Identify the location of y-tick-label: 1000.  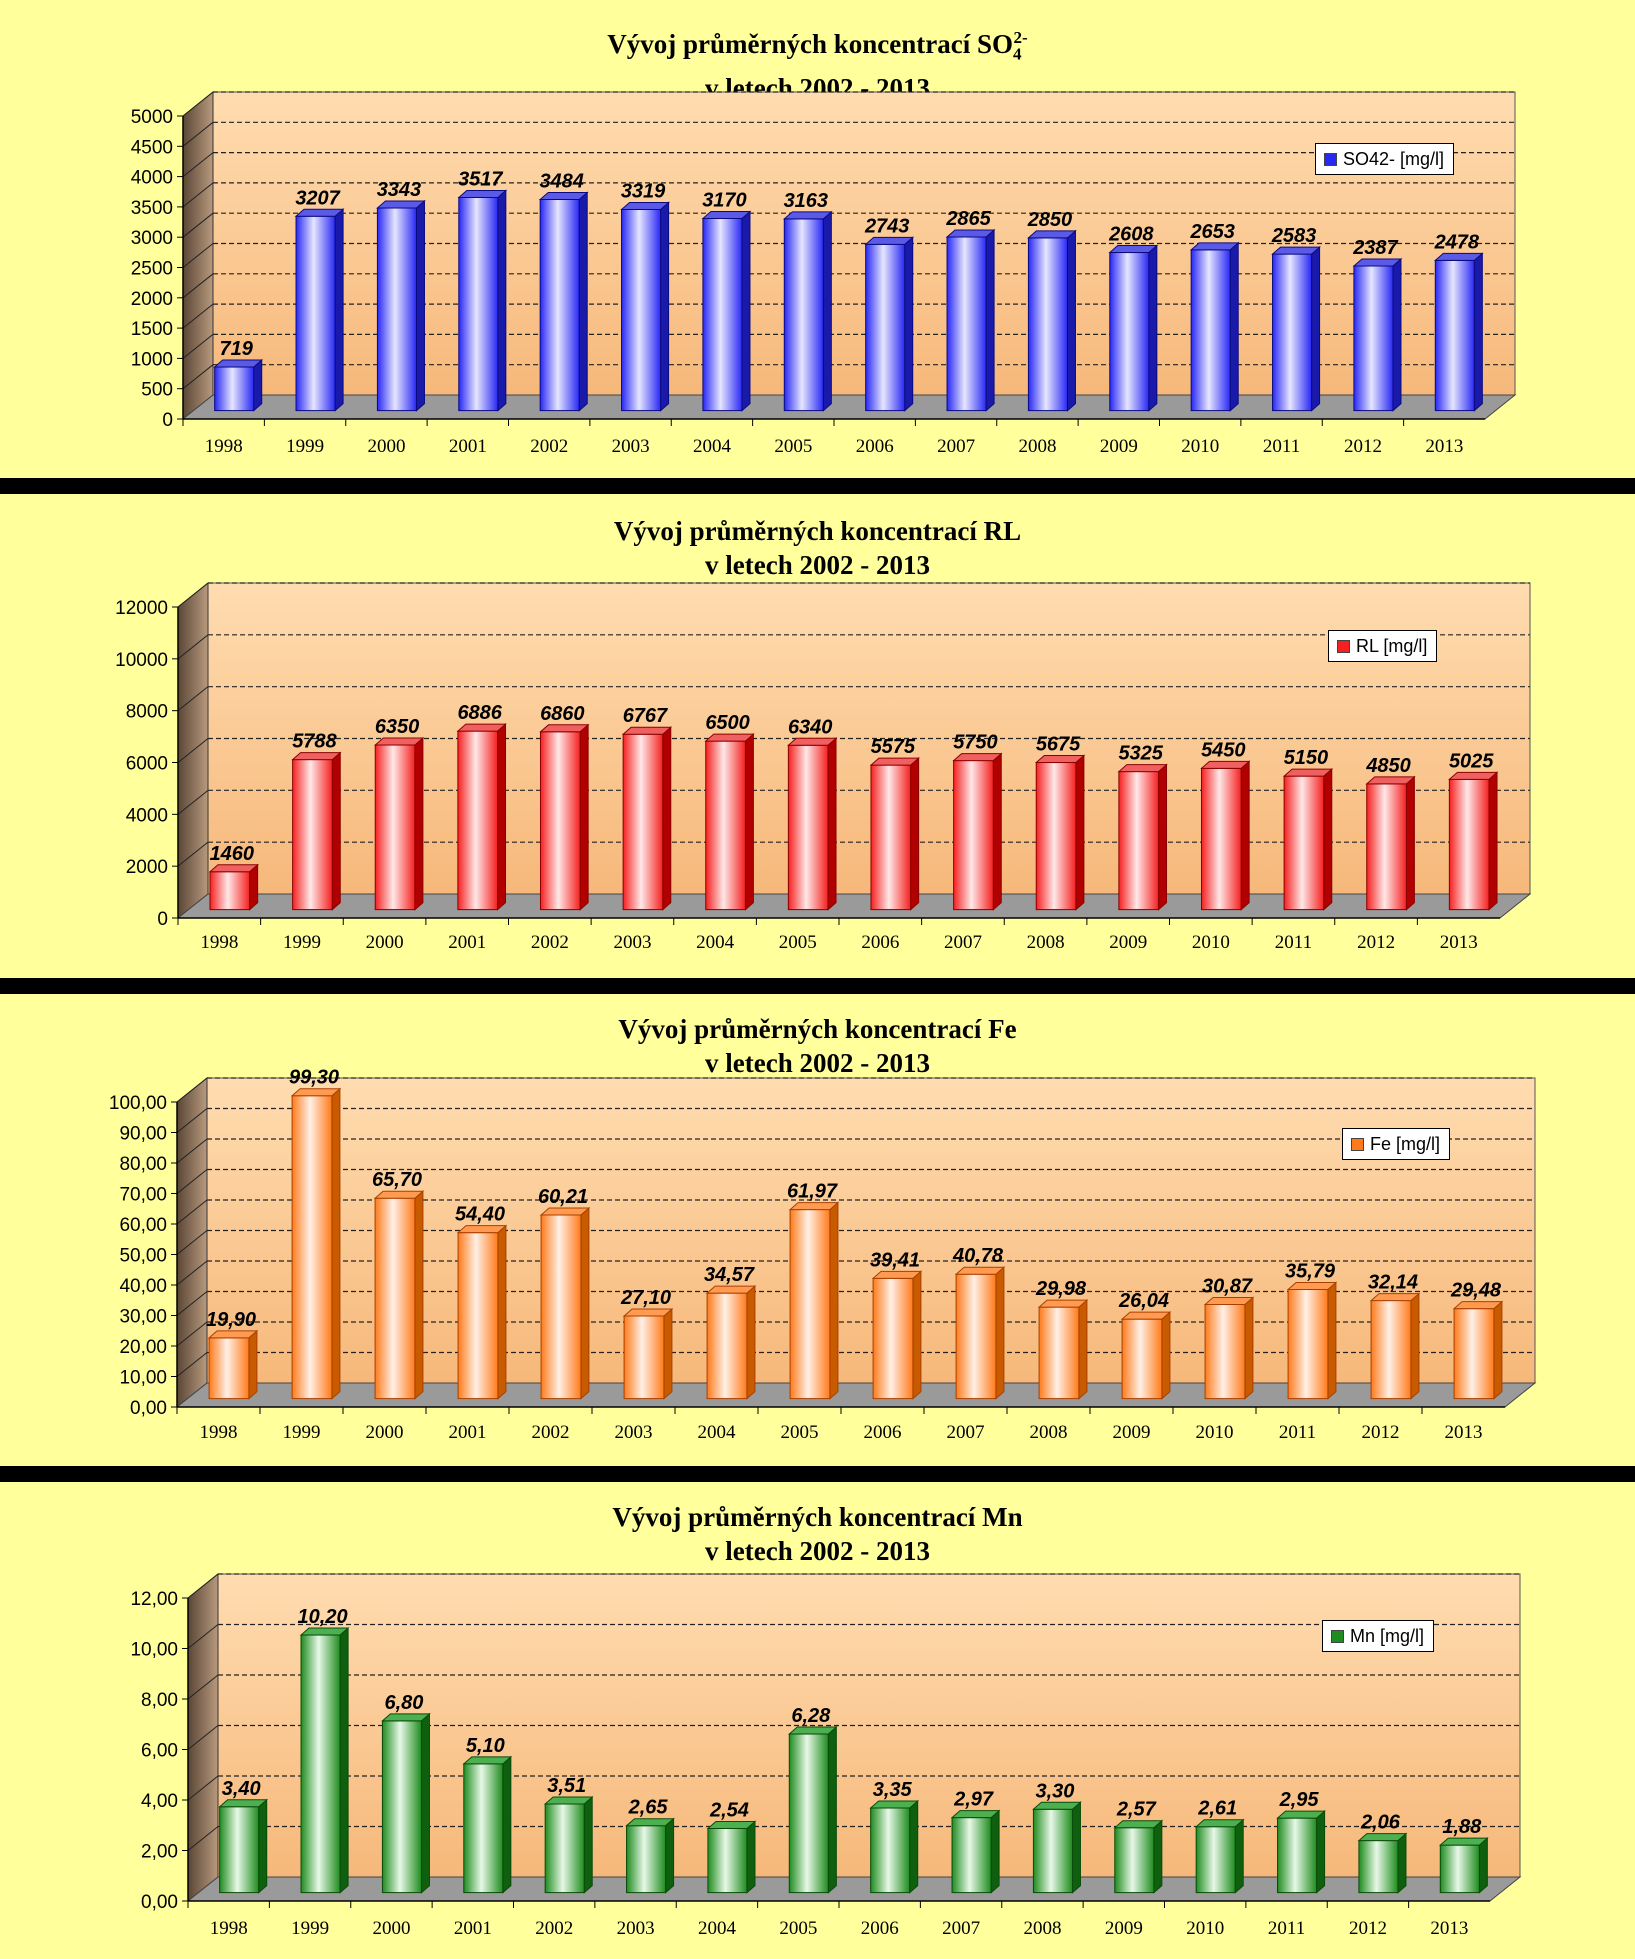
(152, 359).